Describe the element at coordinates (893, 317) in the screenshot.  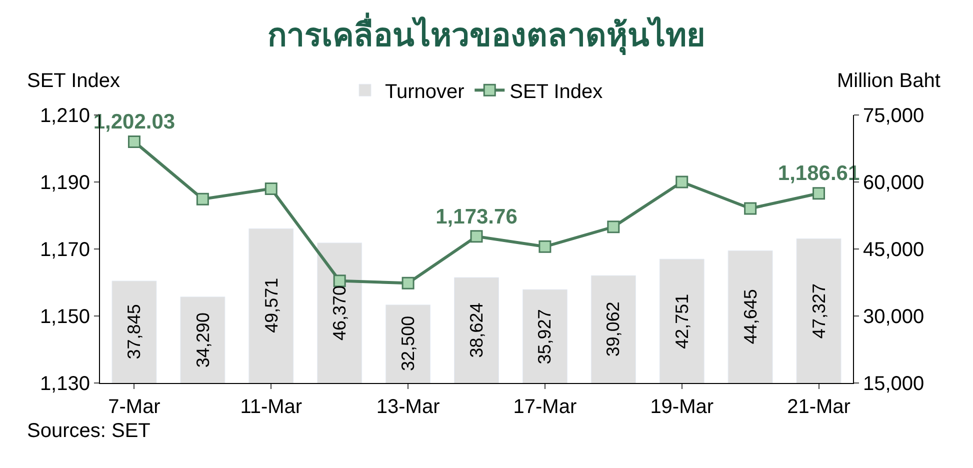
I see `y2-tick-label: 30,000` at that location.